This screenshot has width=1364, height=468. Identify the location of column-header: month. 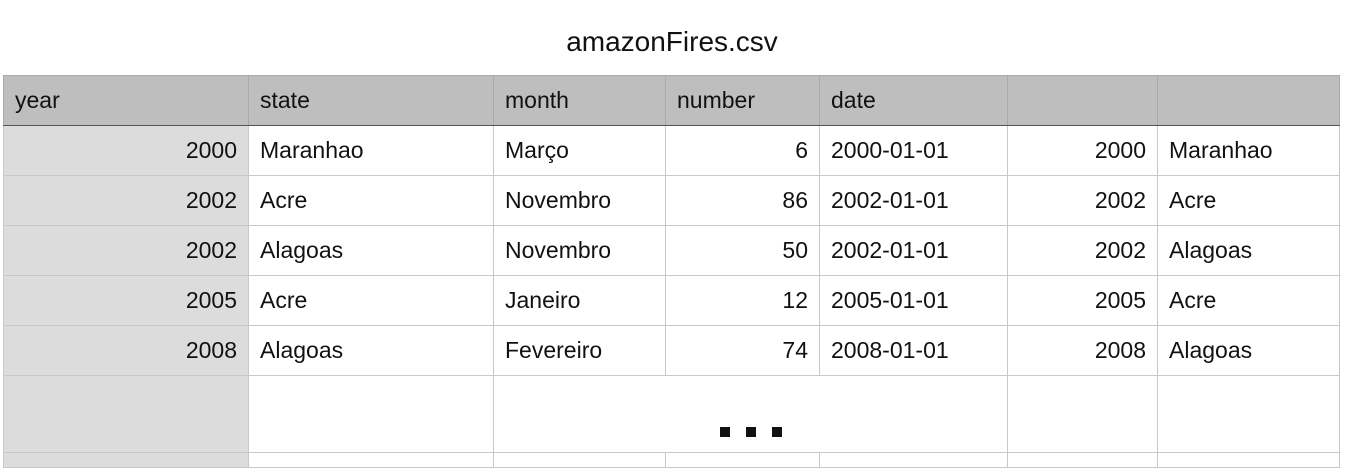
(579, 100).